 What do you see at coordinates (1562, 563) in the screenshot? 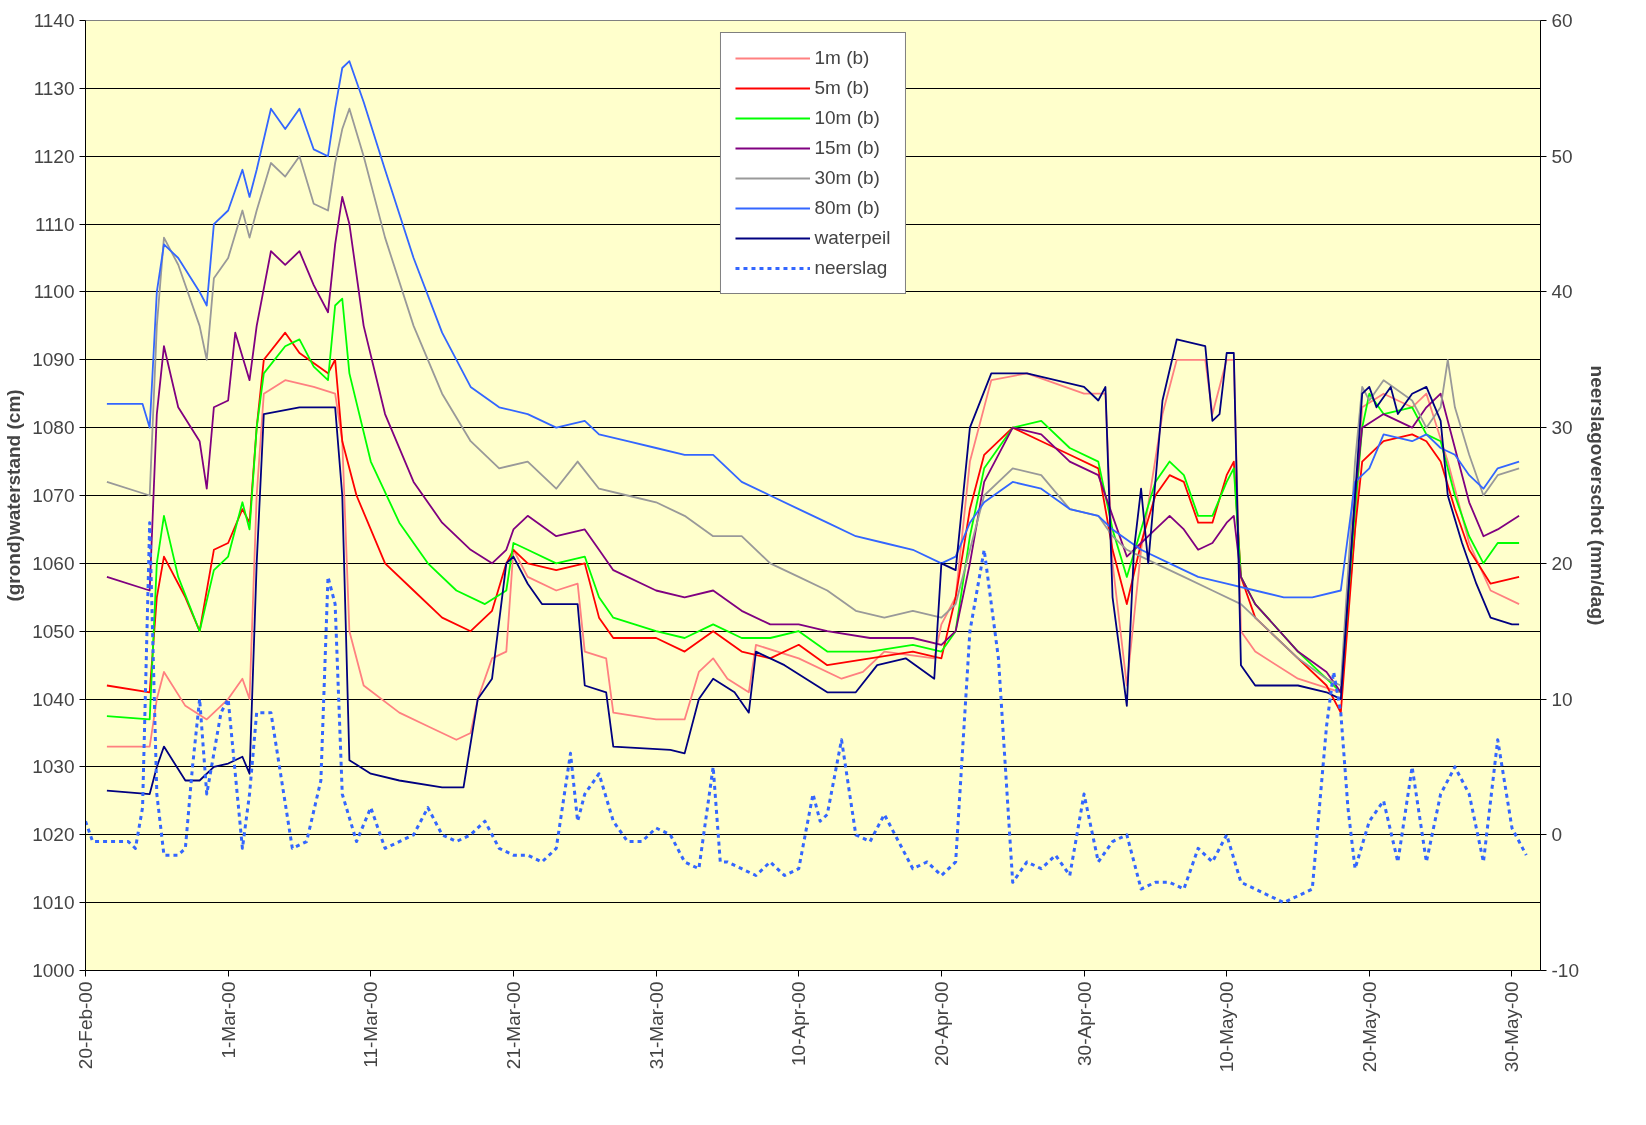
I see `y2-tick-label: 20` at bounding box center [1562, 563].